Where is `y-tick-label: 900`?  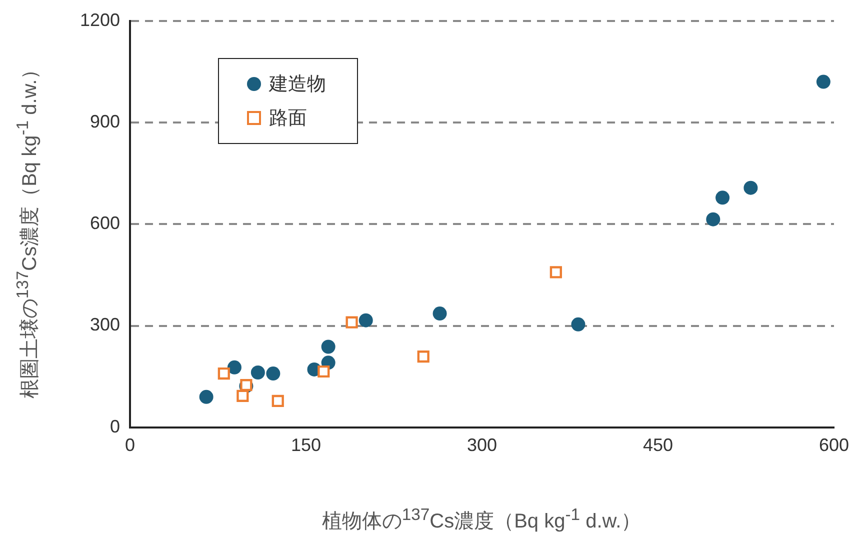
y-tick-label: 900 is located at coordinates (105, 121).